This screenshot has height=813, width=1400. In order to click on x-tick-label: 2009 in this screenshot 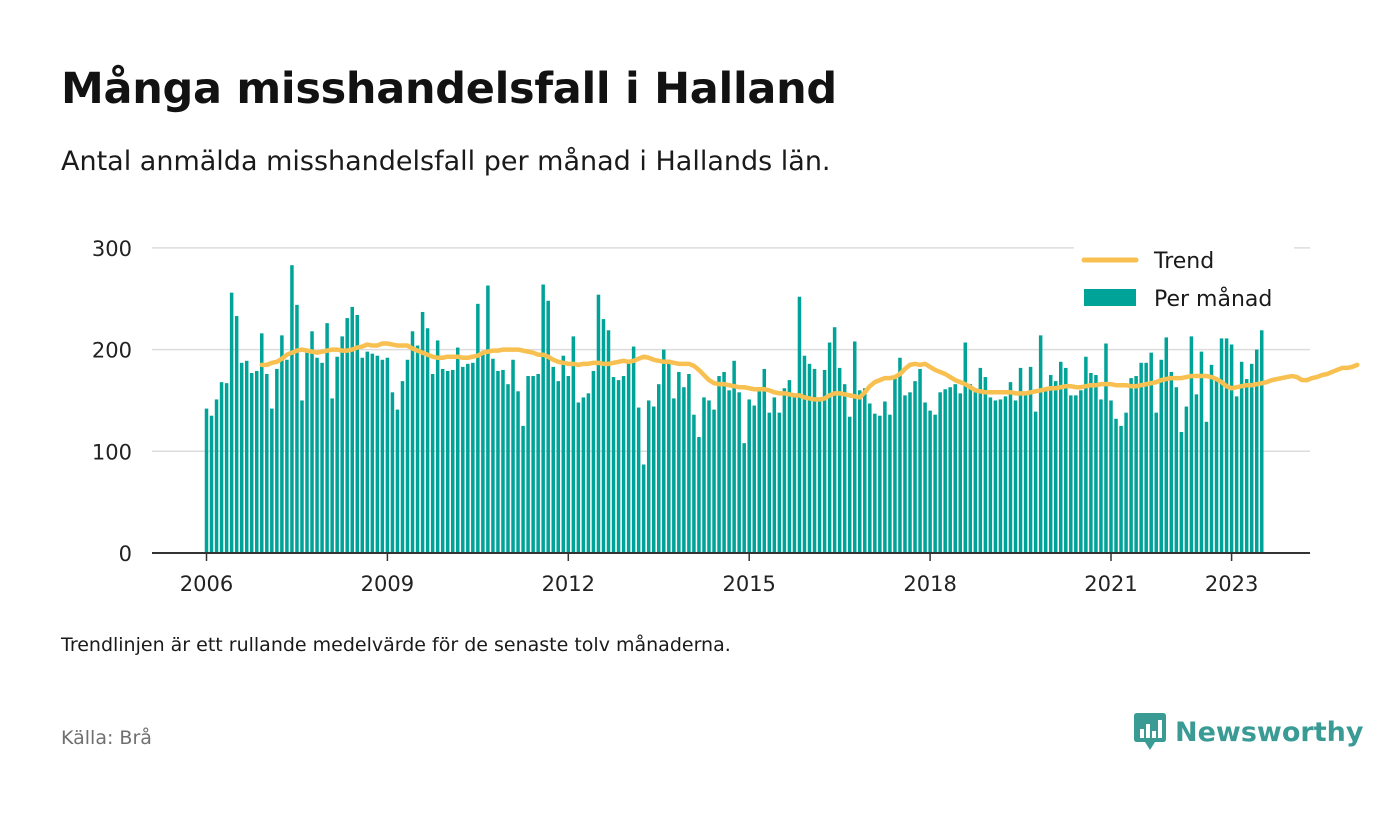, I will do `click(387, 584)`.